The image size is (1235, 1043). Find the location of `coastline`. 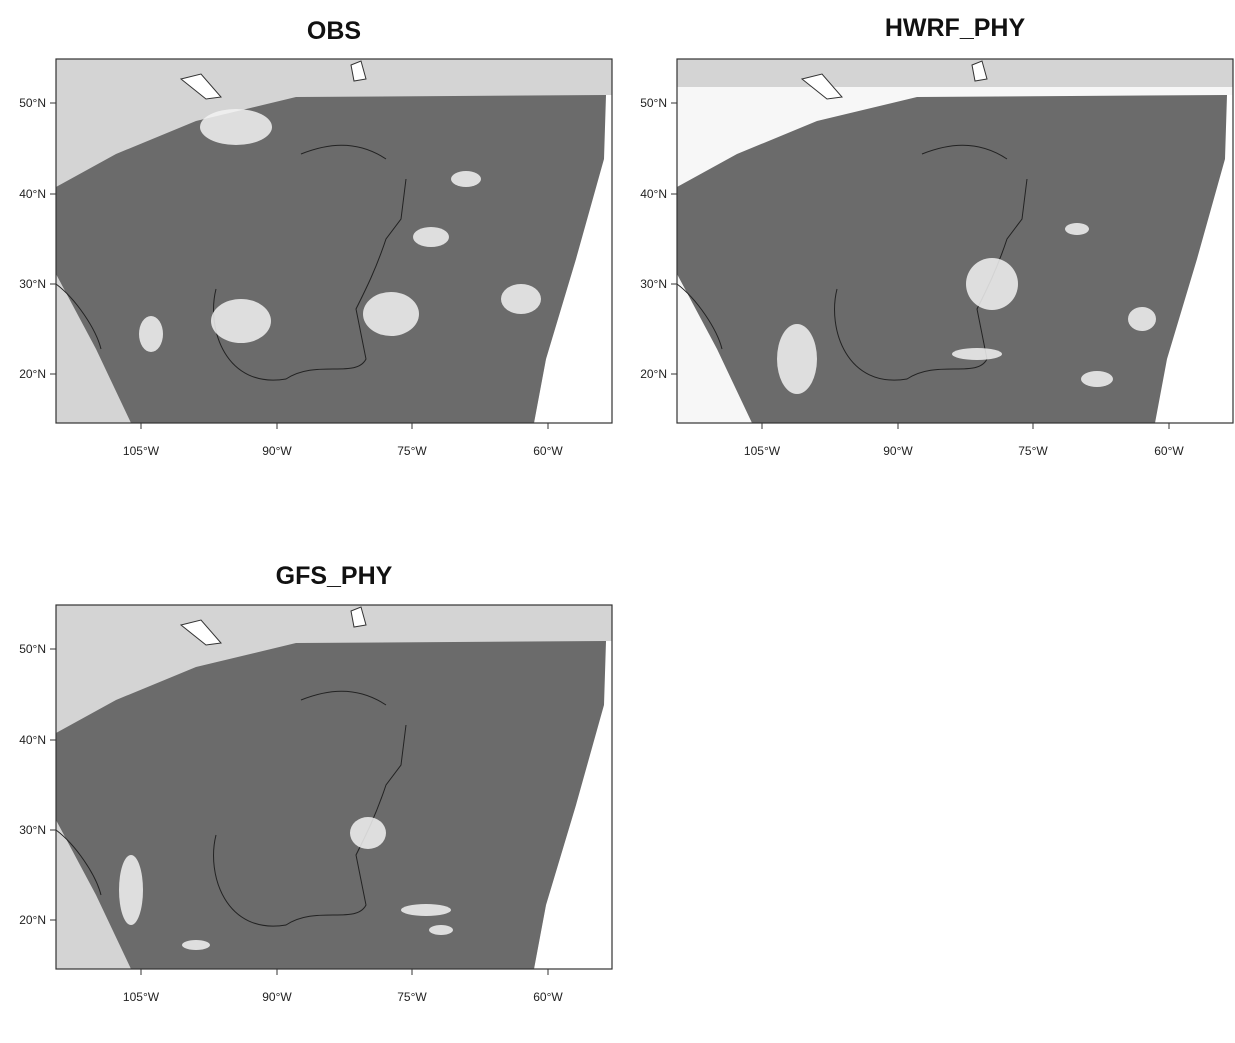

coastline is located at coordinates (231, 262).